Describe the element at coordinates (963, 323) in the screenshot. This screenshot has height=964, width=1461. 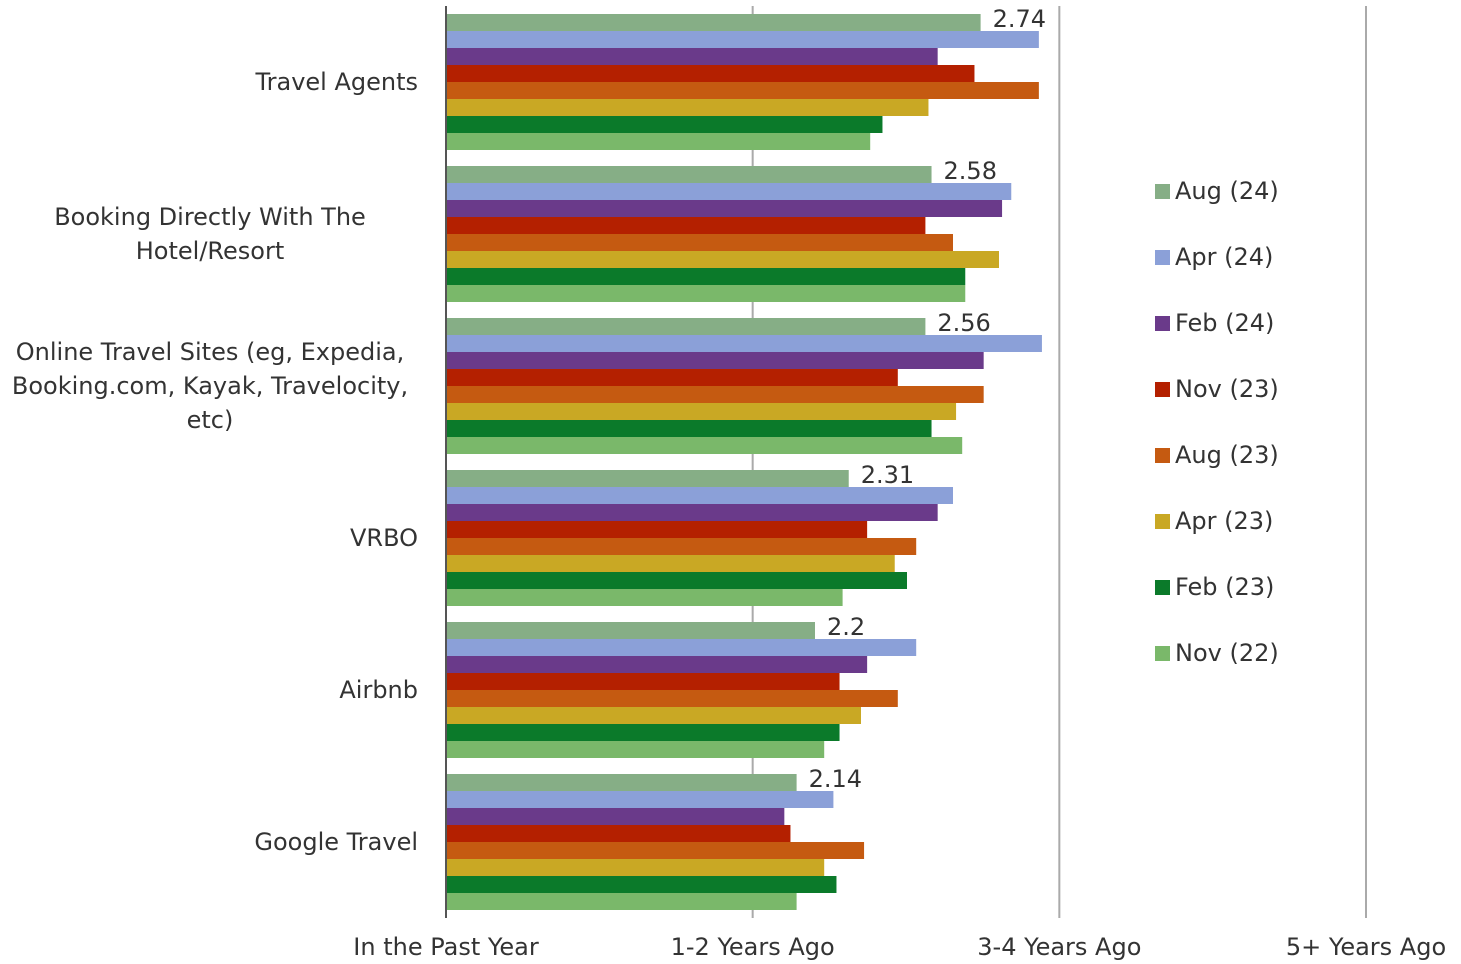
I see `data-label: 2.56` at that location.